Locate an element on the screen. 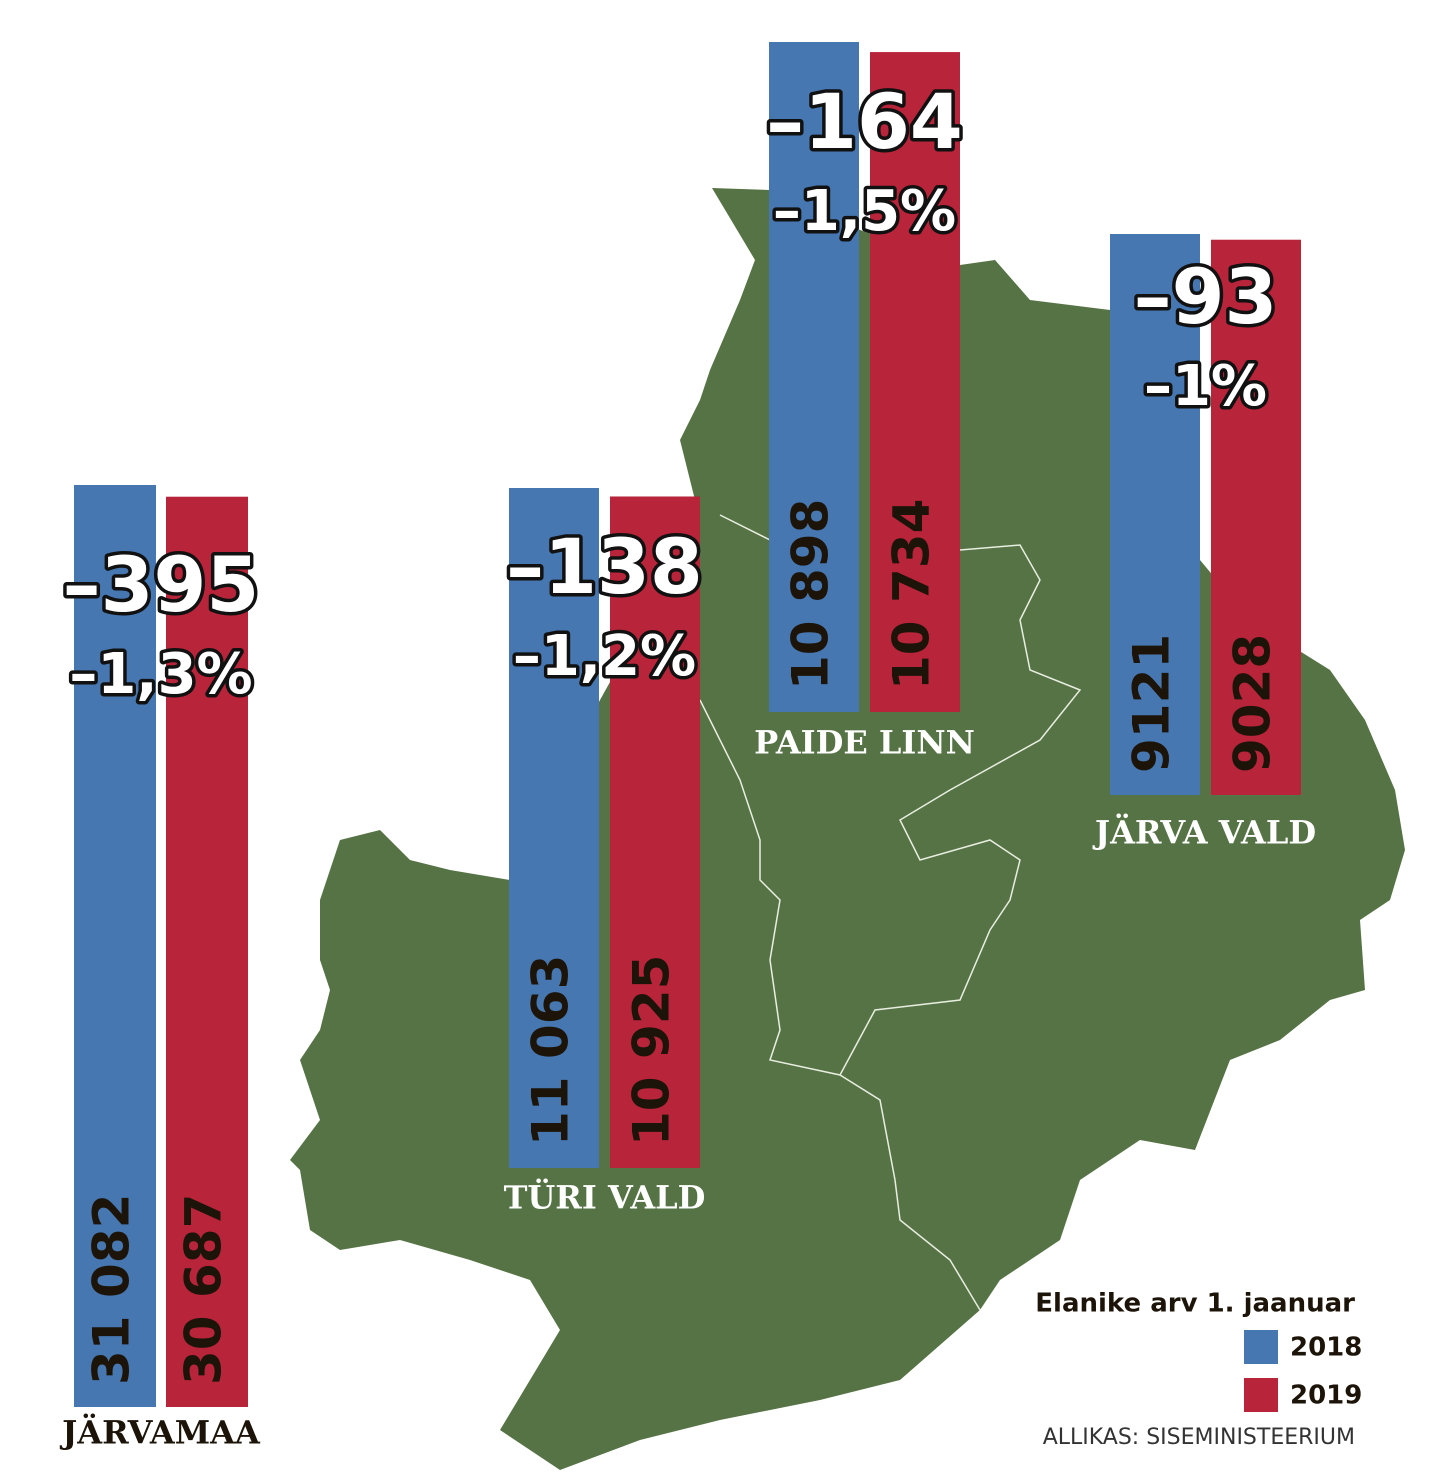  change-label: –164 is located at coordinates (864, 121).